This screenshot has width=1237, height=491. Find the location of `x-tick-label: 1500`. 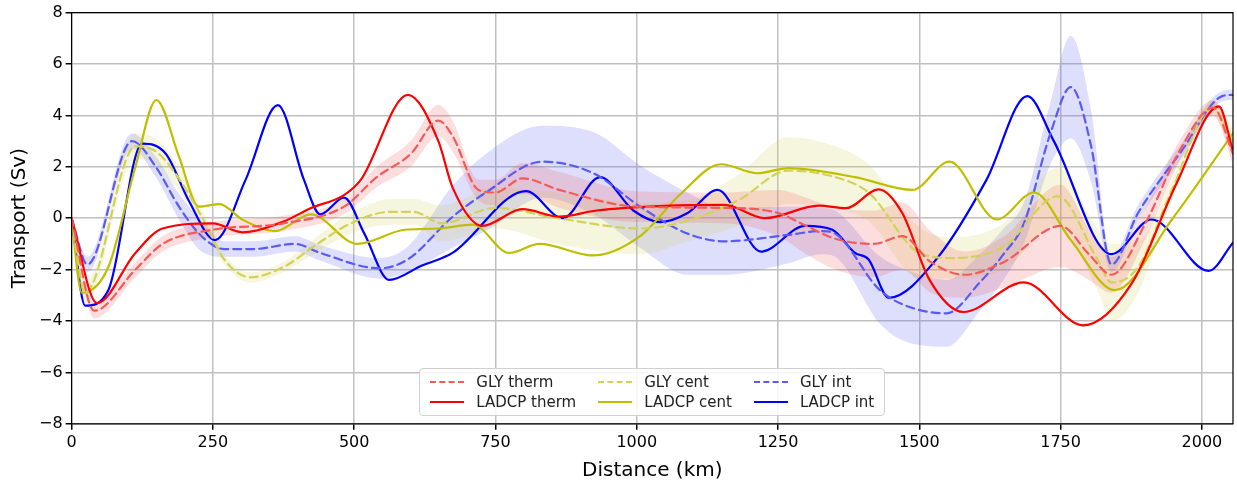

x-tick-label: 1500 is located at coordinates (919, 441).